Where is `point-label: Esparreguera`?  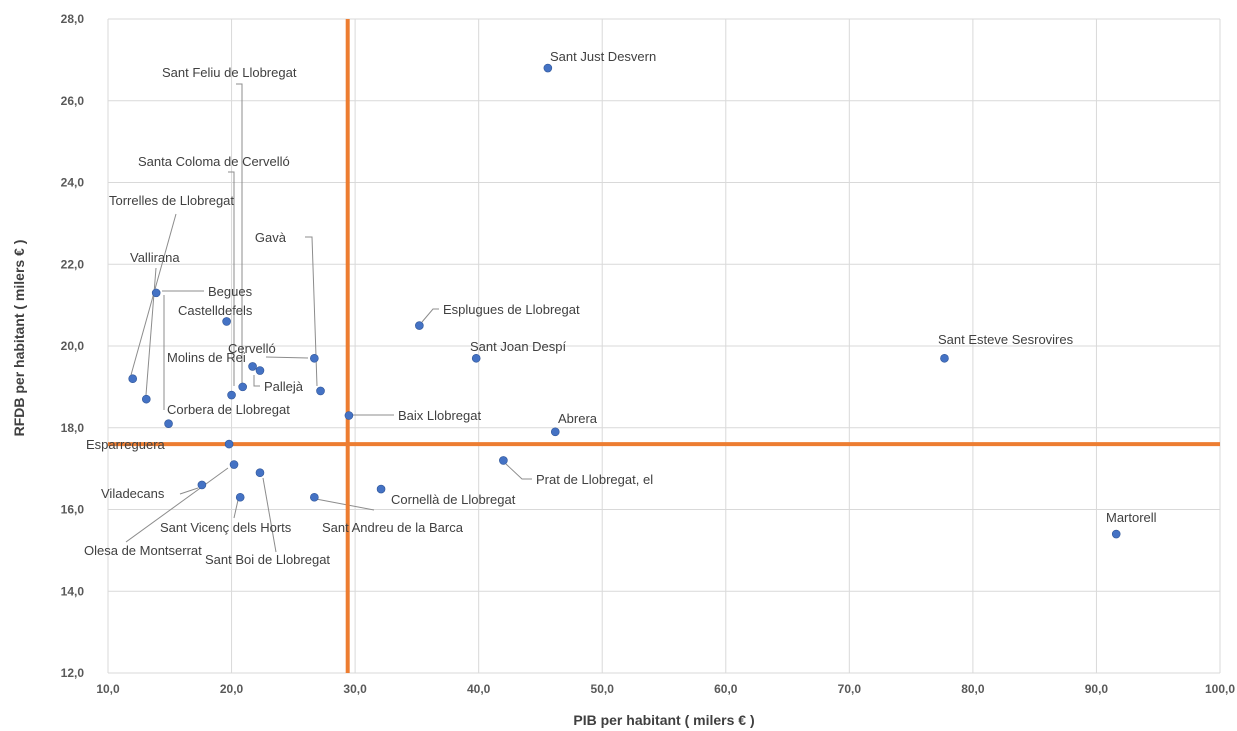 point-label: Esparreguera is located at coordinates (126, 444).